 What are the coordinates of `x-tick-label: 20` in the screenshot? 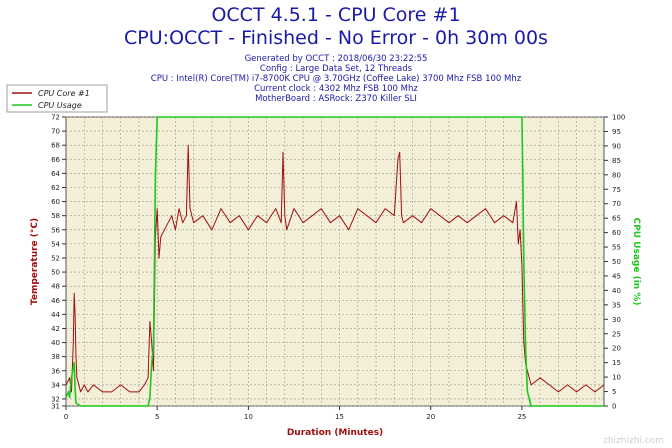 It's located at (430, 417).